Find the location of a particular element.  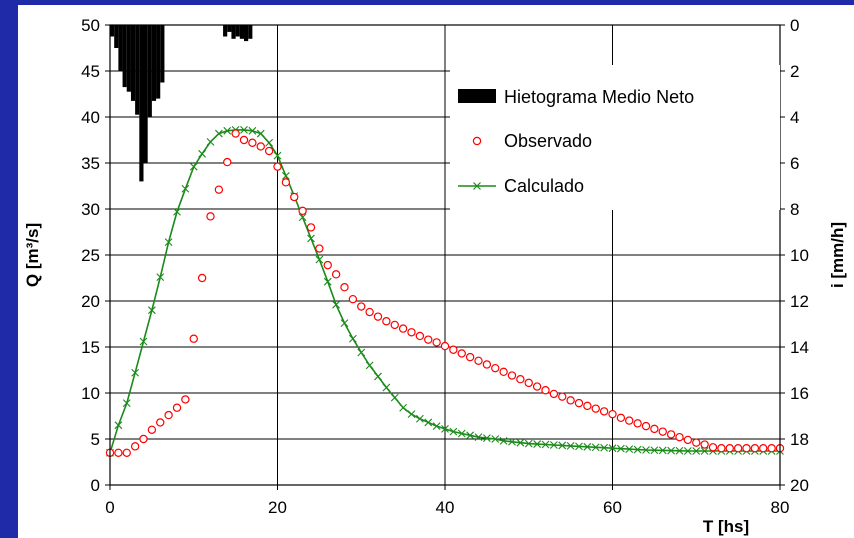

y-tick-label: 5 is located at coordinates (95, 439).